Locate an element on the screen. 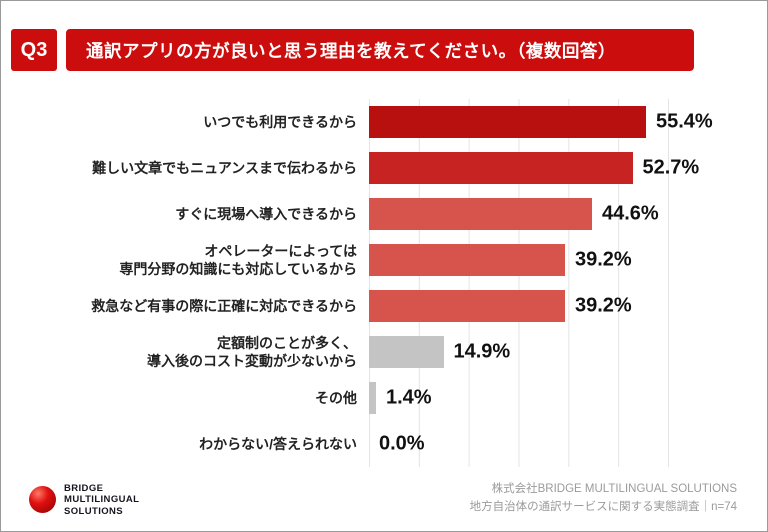  logo-line: SOLUTIONS is located at coordinates (94, 511).